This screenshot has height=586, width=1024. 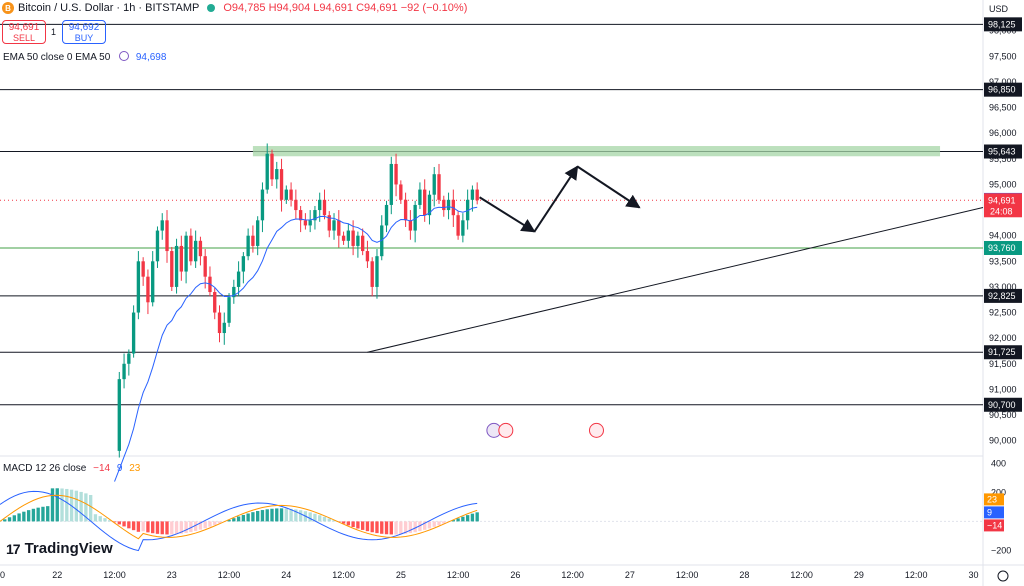 I want to click on tradingview-logo: 17 TradingView, so click(x=59, y=548).